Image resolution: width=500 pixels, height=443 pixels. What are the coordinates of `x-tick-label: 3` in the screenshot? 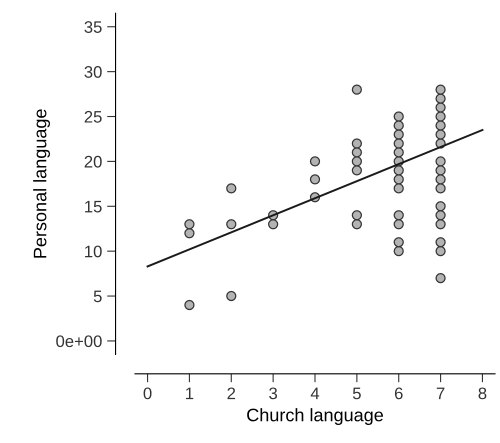 It's located at (273, 393).